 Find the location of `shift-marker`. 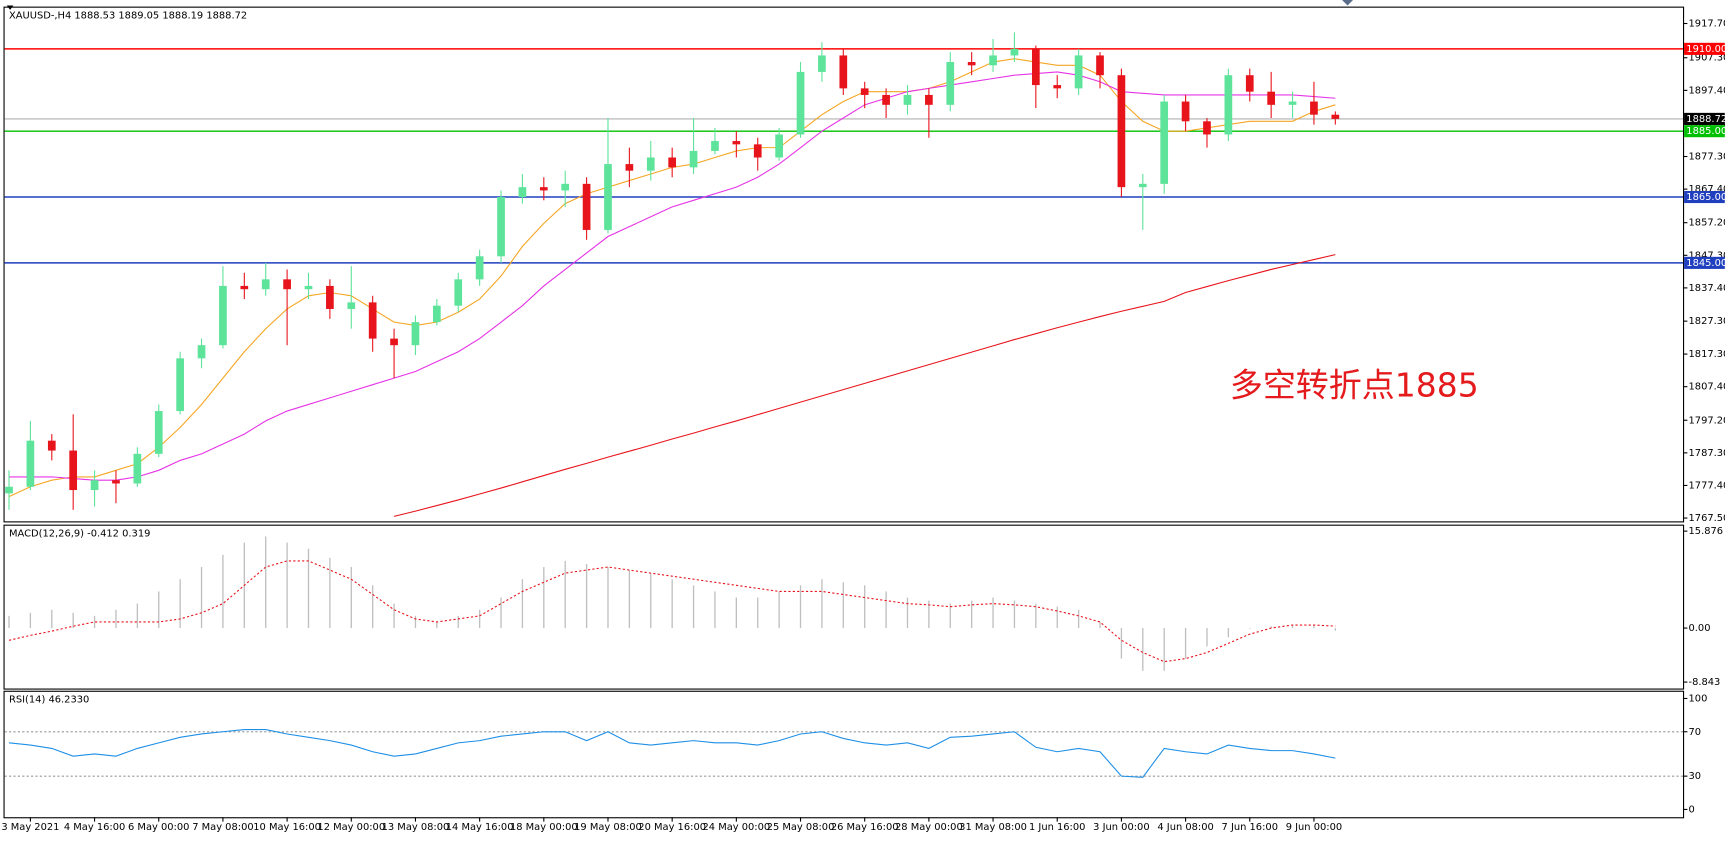

shift-marker is located at coordinates (1348, 3).